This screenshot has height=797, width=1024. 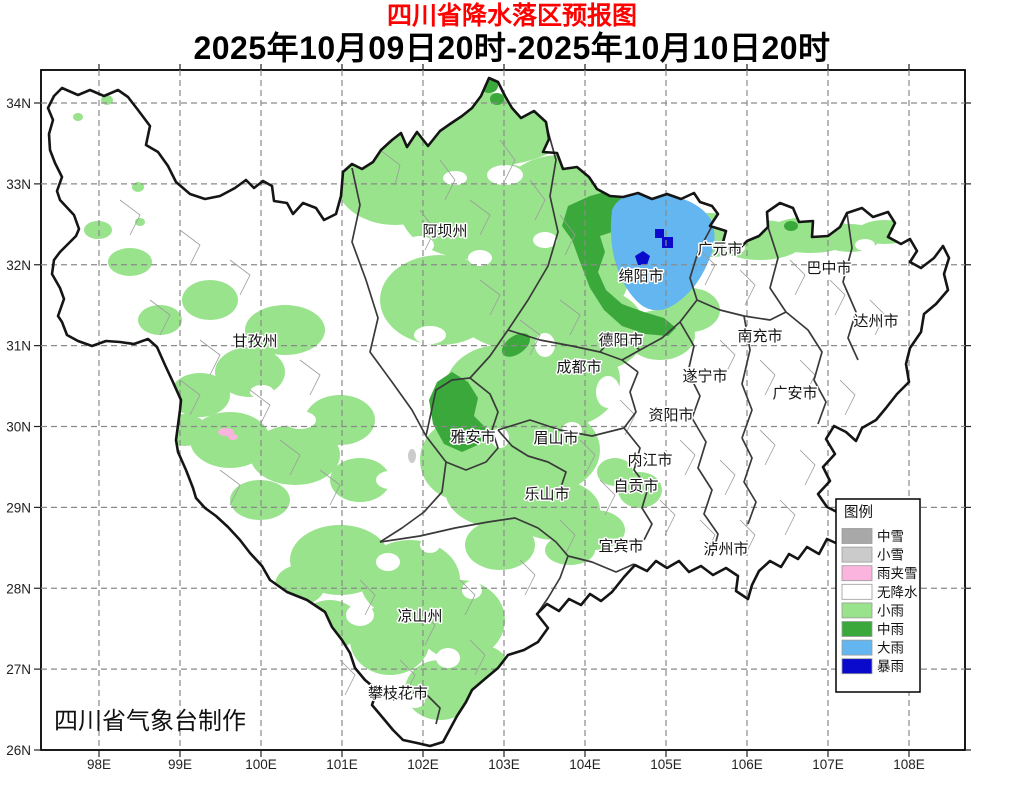 I want to click on legend-label: 暴雨, so click(x=890, y=666).